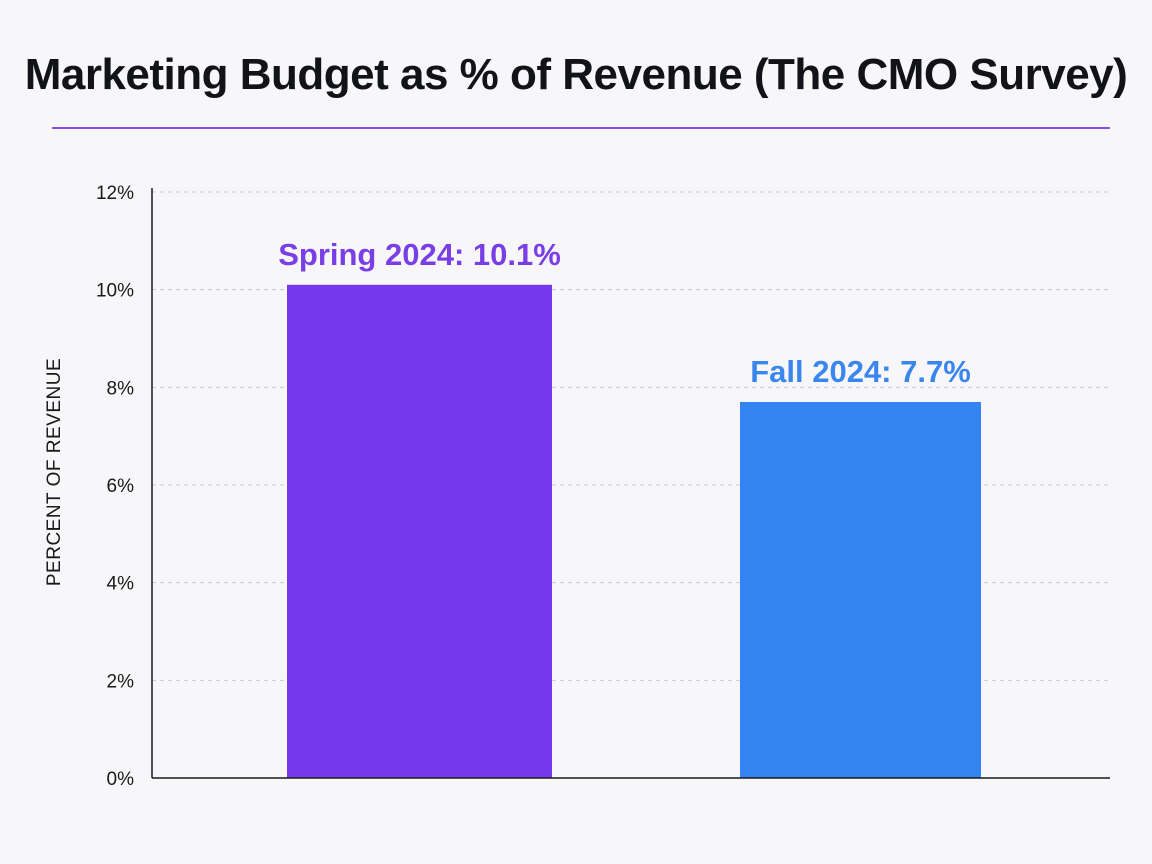 This screenshot has width=1152, height=864. I want to click on y-tick-labels: 0% 2% 4% 6% 8% 10% 12%, so click(115, 486).